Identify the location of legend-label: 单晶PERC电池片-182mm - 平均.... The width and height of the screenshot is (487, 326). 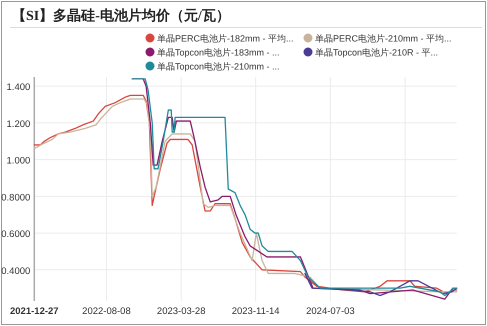
(225, 39).